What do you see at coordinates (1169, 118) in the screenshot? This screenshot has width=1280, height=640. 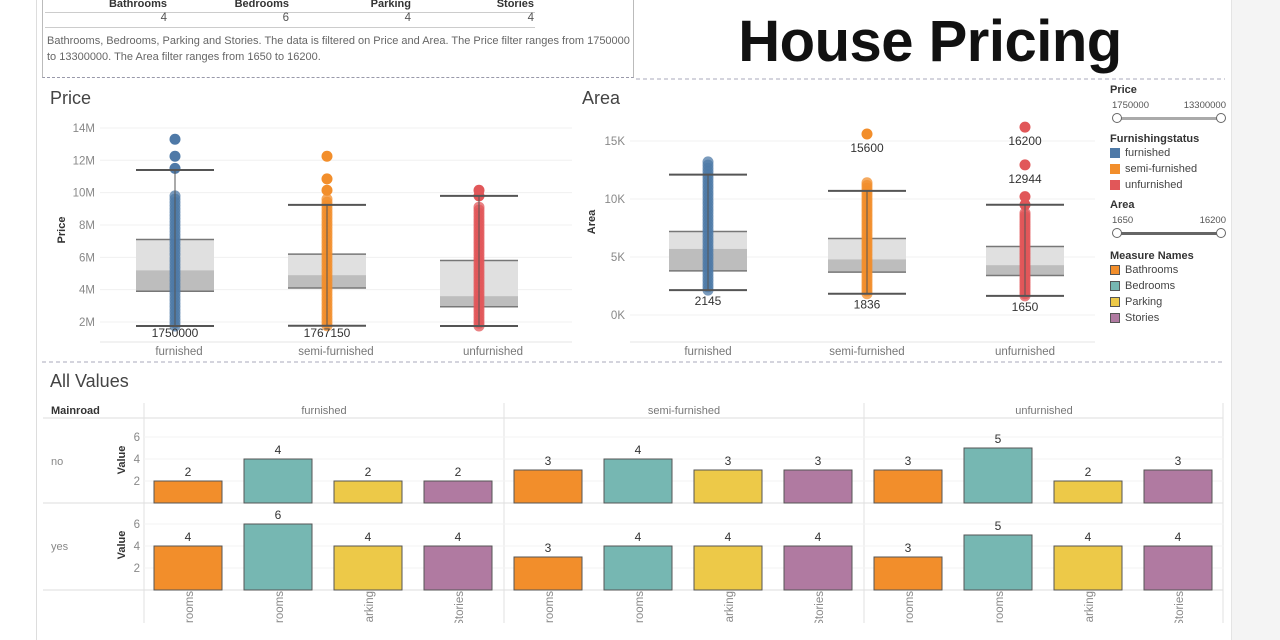 I see `price-range-slider` at bounding box center [1169, 118].